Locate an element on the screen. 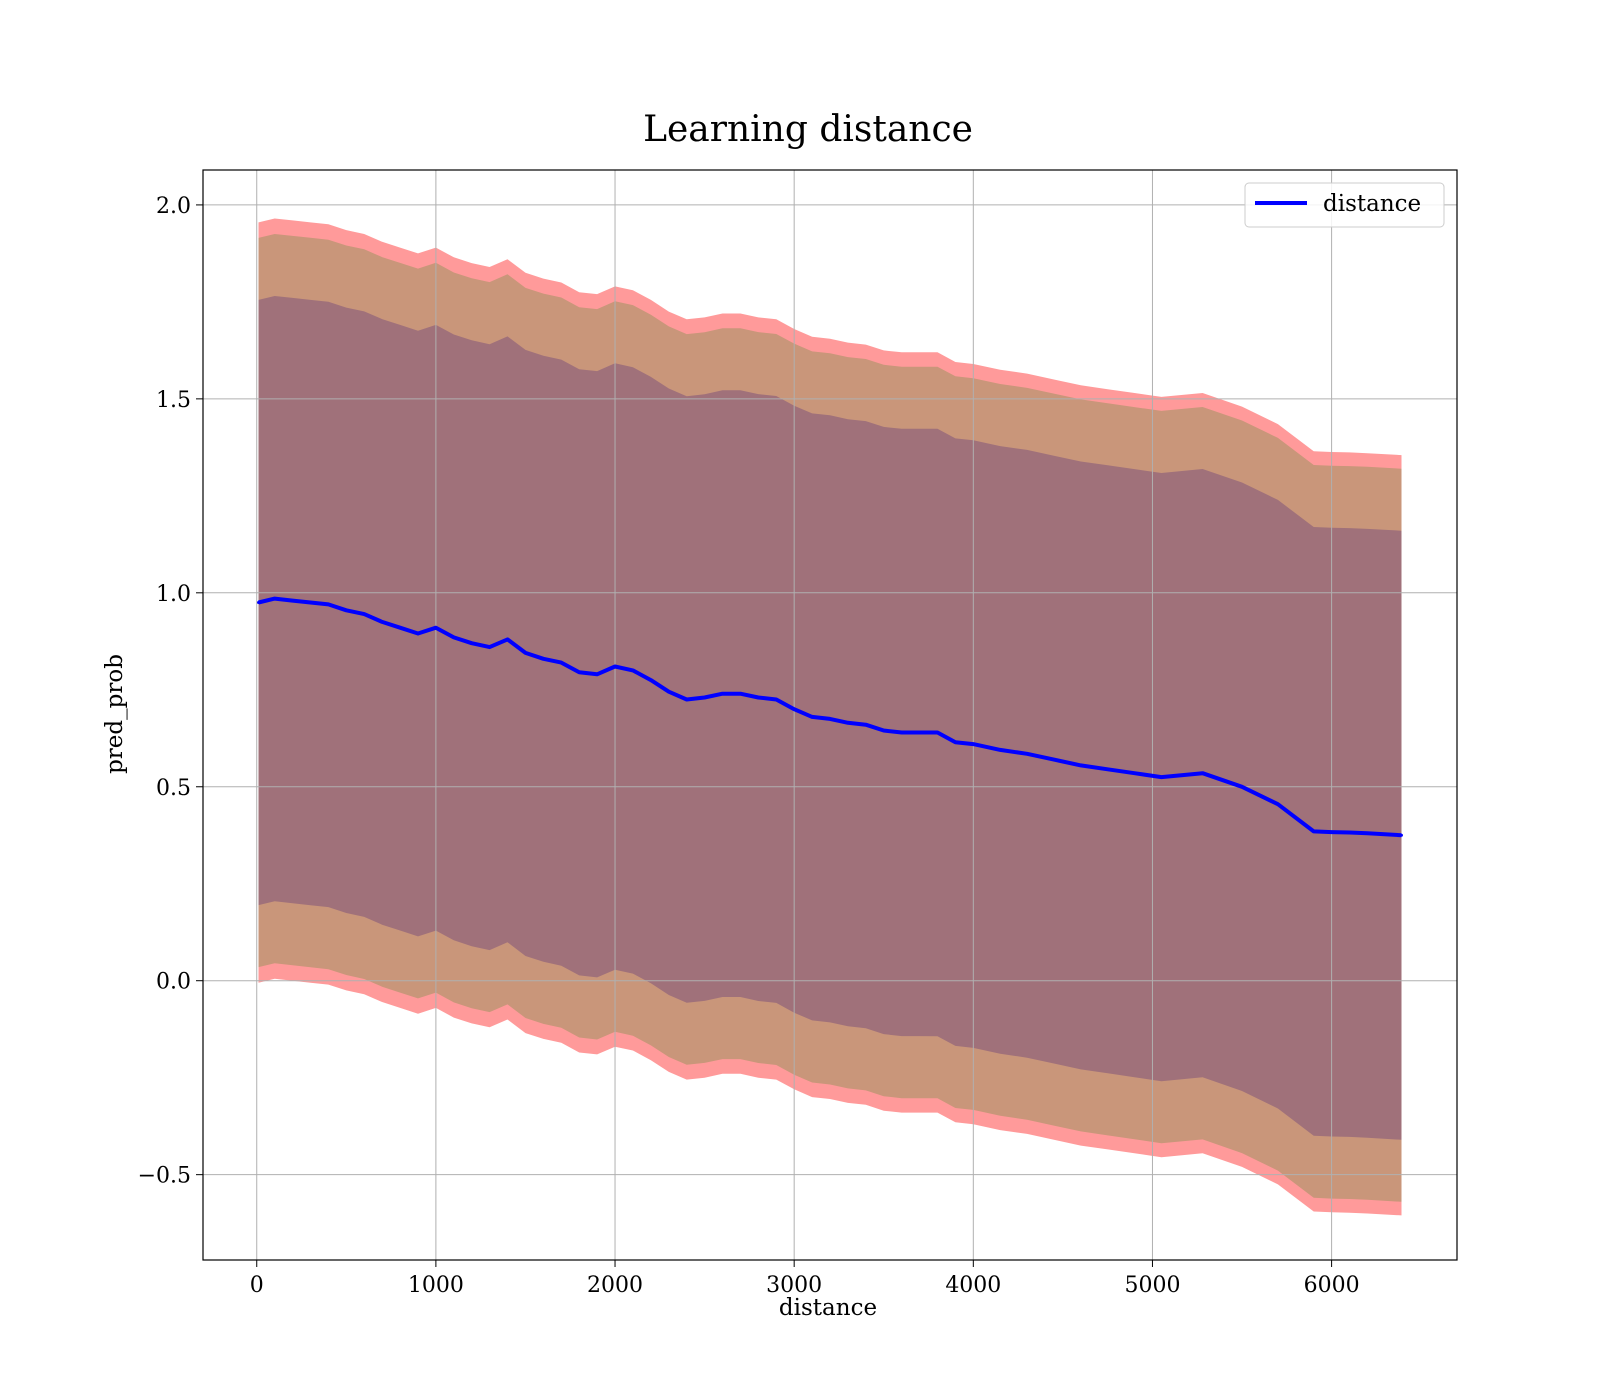  chart-title: Learning distance is located at coordinates (808, 129).